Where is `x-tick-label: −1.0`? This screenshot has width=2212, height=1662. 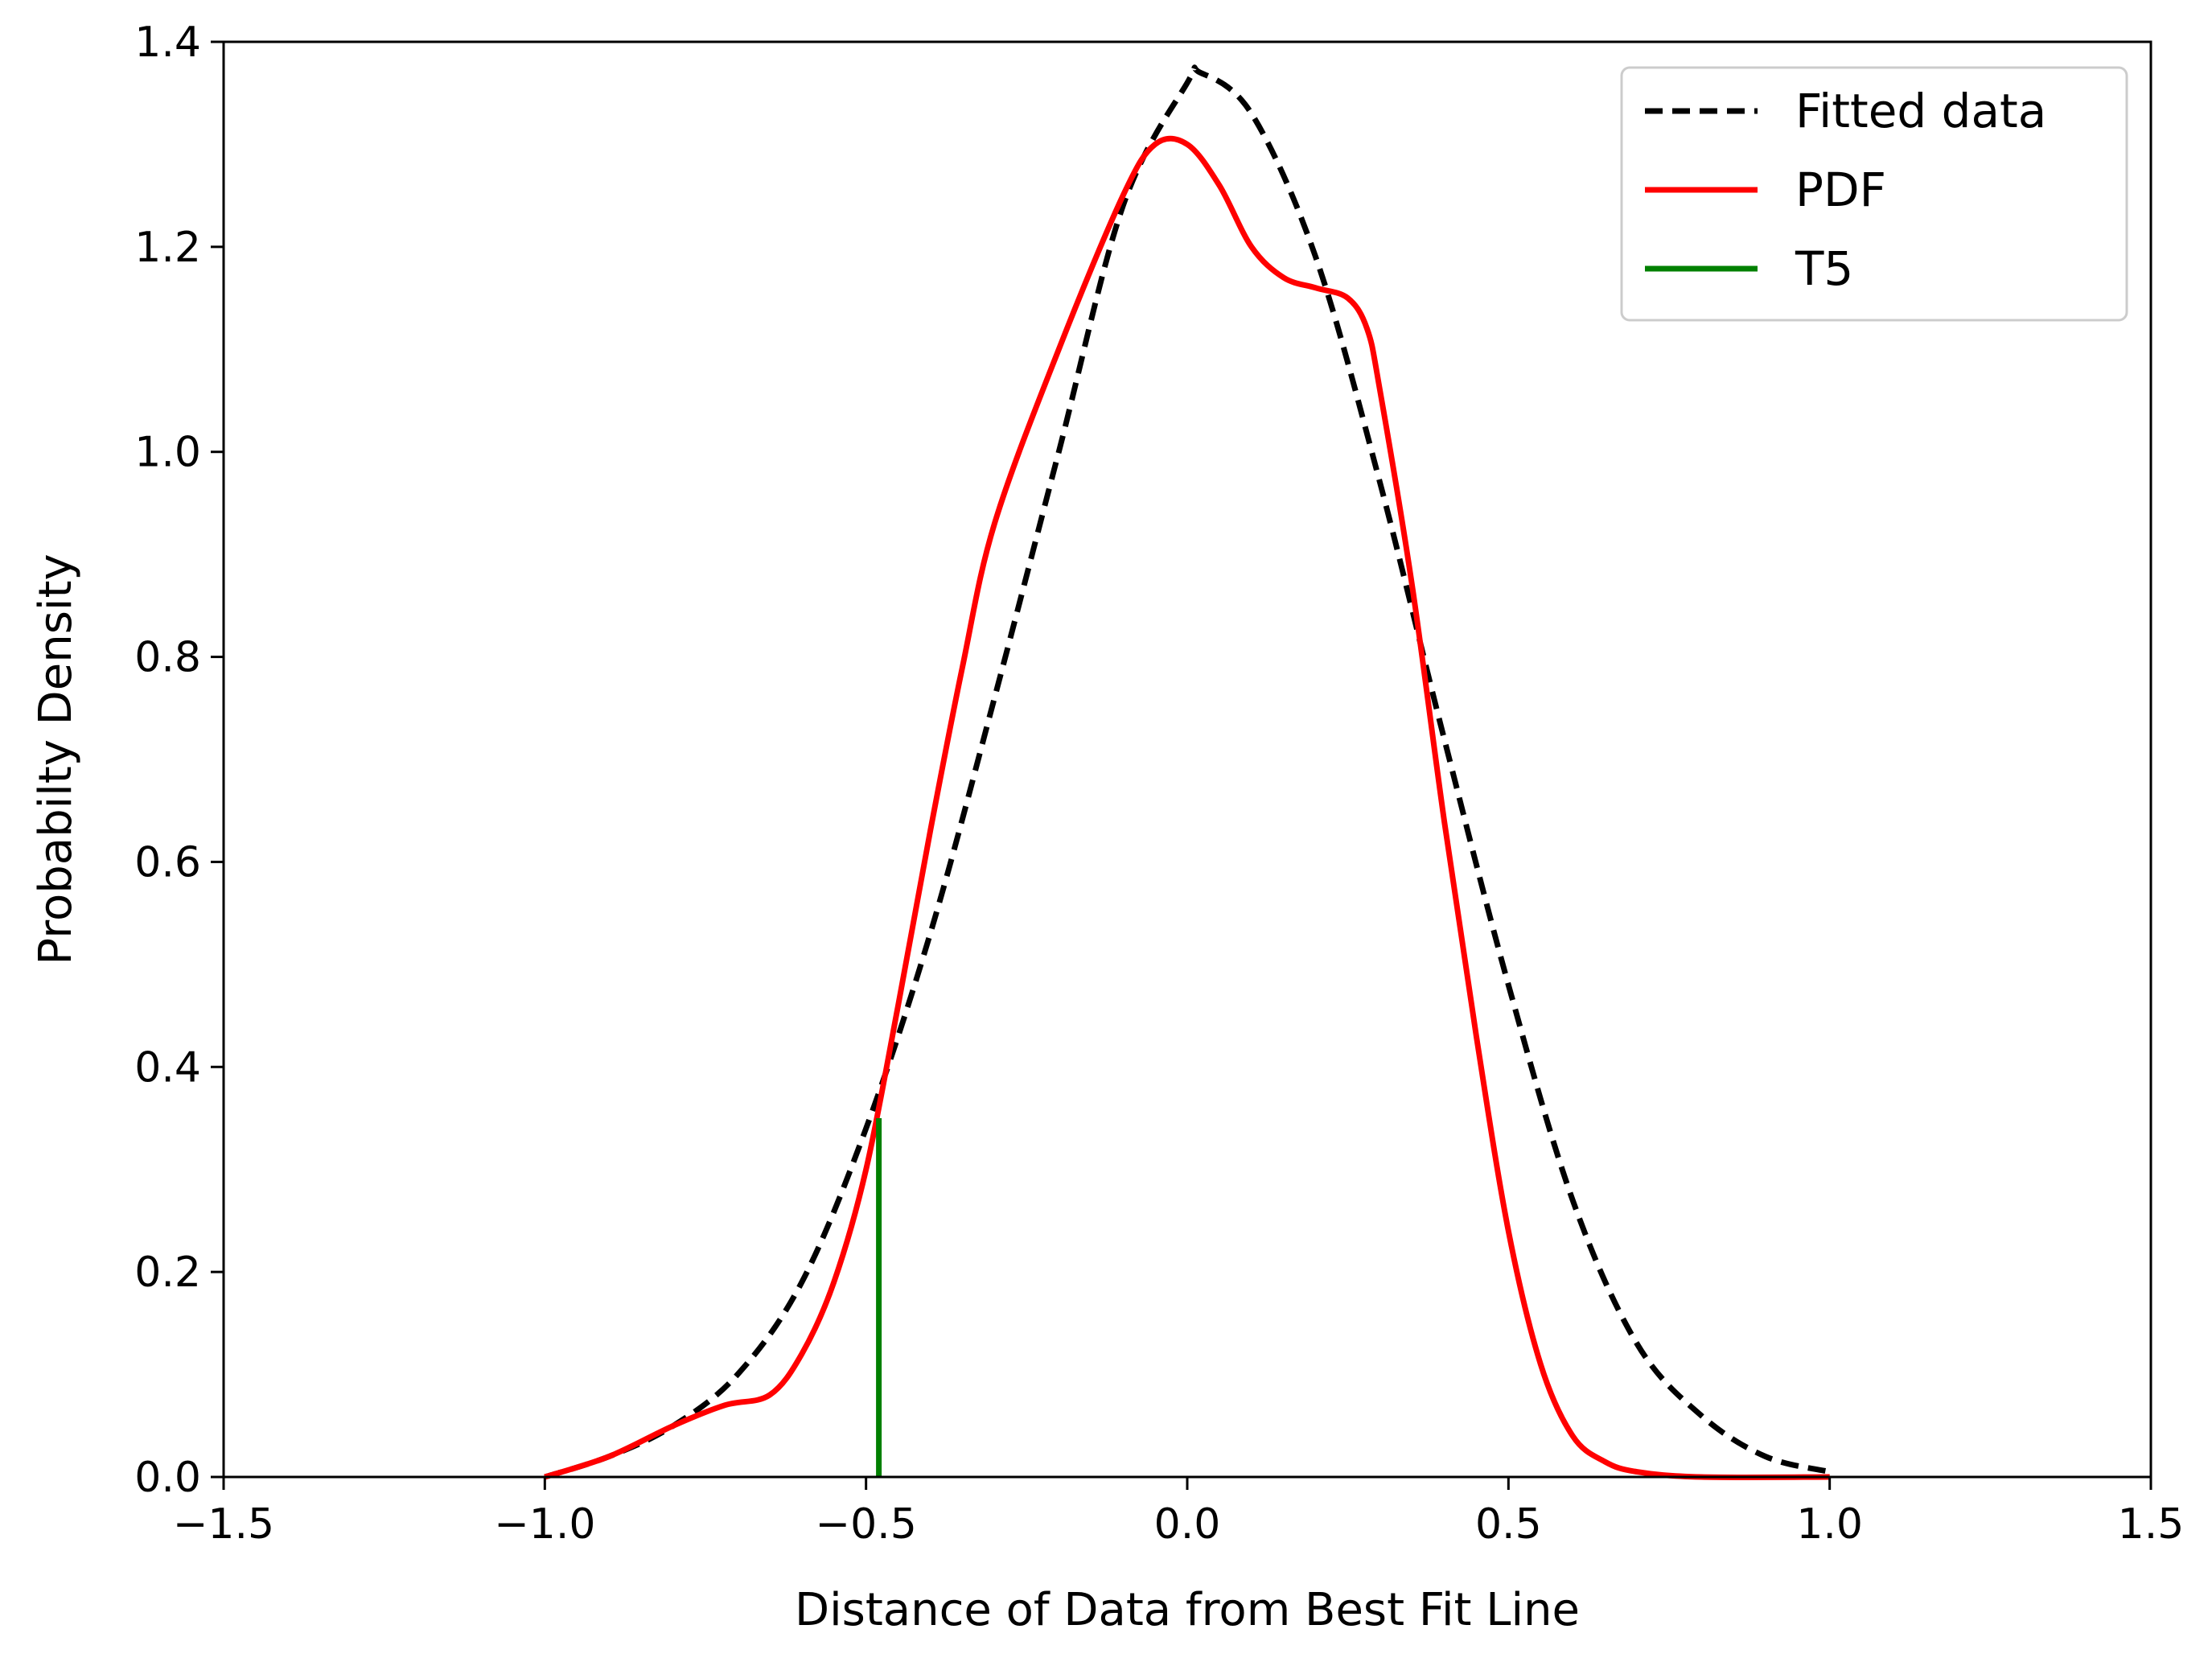
x-tick-label: −1.0 is located at coordinates (544, 1524).